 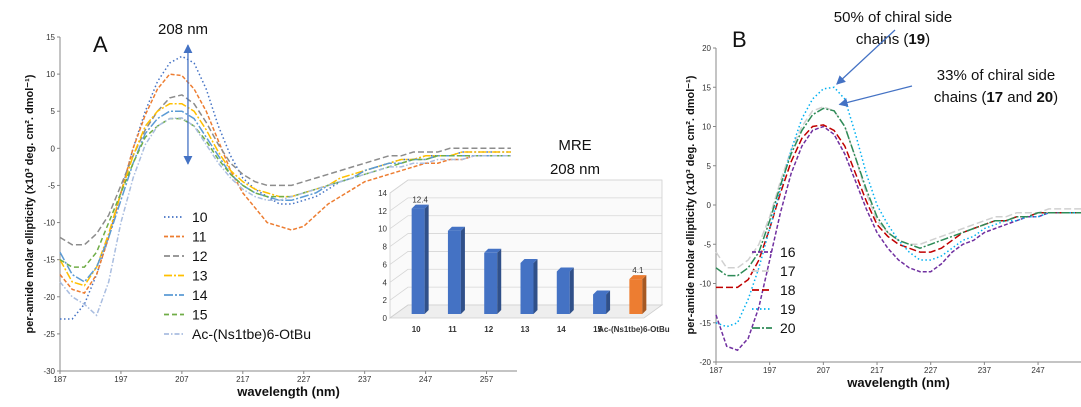 I want to click on inset-x-tick-label: Ac-(Ns1tbe)6-OtBu, so click(x=634, y=329).